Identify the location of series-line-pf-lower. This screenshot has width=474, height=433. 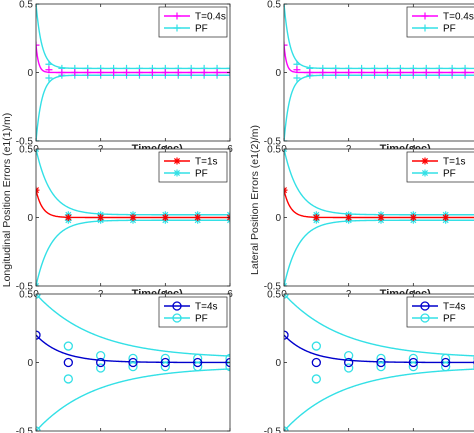
(133, 107).